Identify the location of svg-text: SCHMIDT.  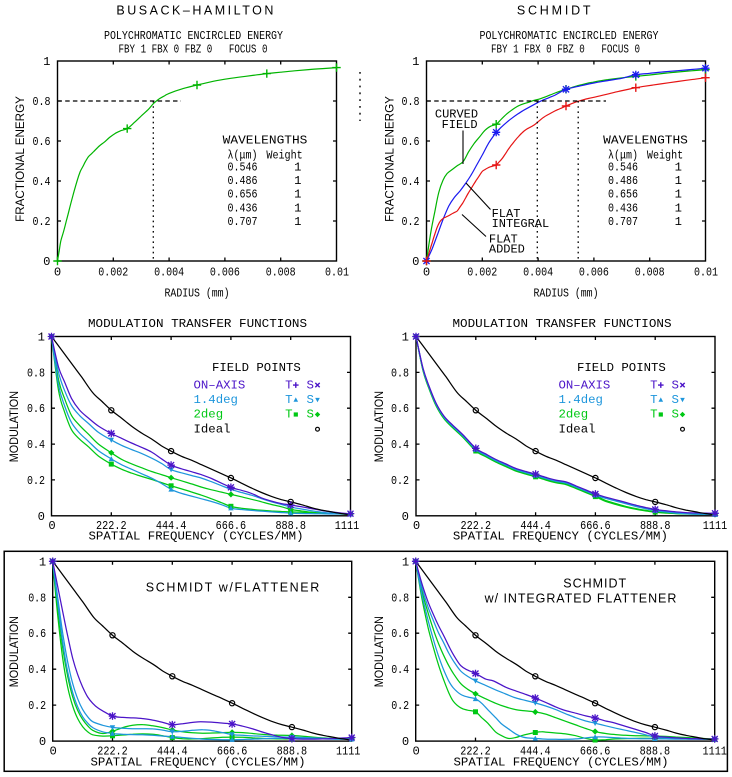
(594, 583).